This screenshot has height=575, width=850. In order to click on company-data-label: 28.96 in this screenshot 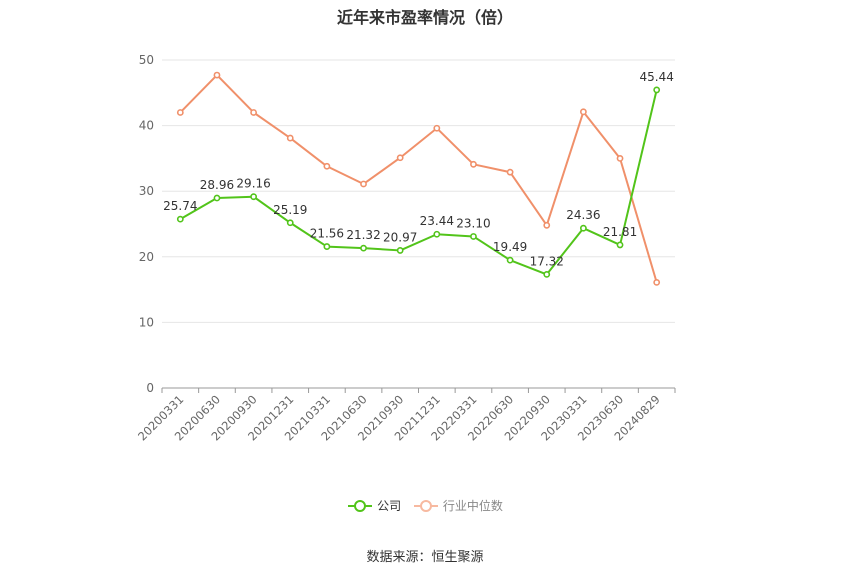, I will do `click(217, 185)`.